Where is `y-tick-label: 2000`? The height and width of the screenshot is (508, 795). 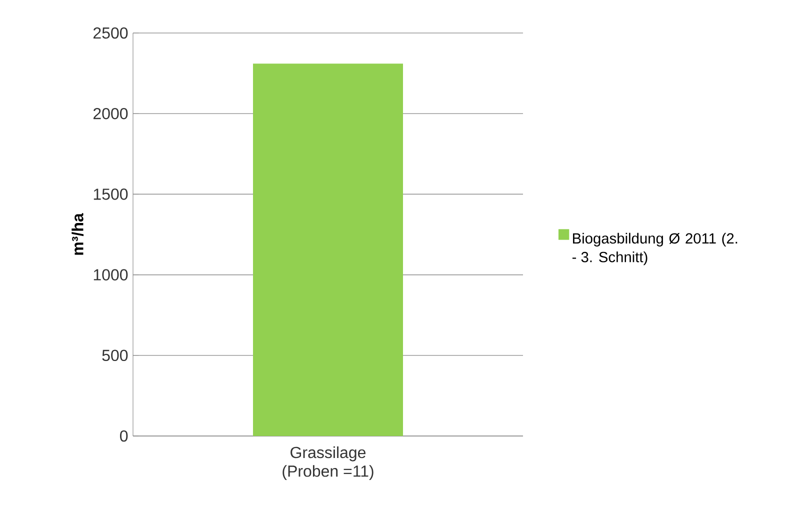 y-tick-label: 2000 is located at coordinates (110, 114).